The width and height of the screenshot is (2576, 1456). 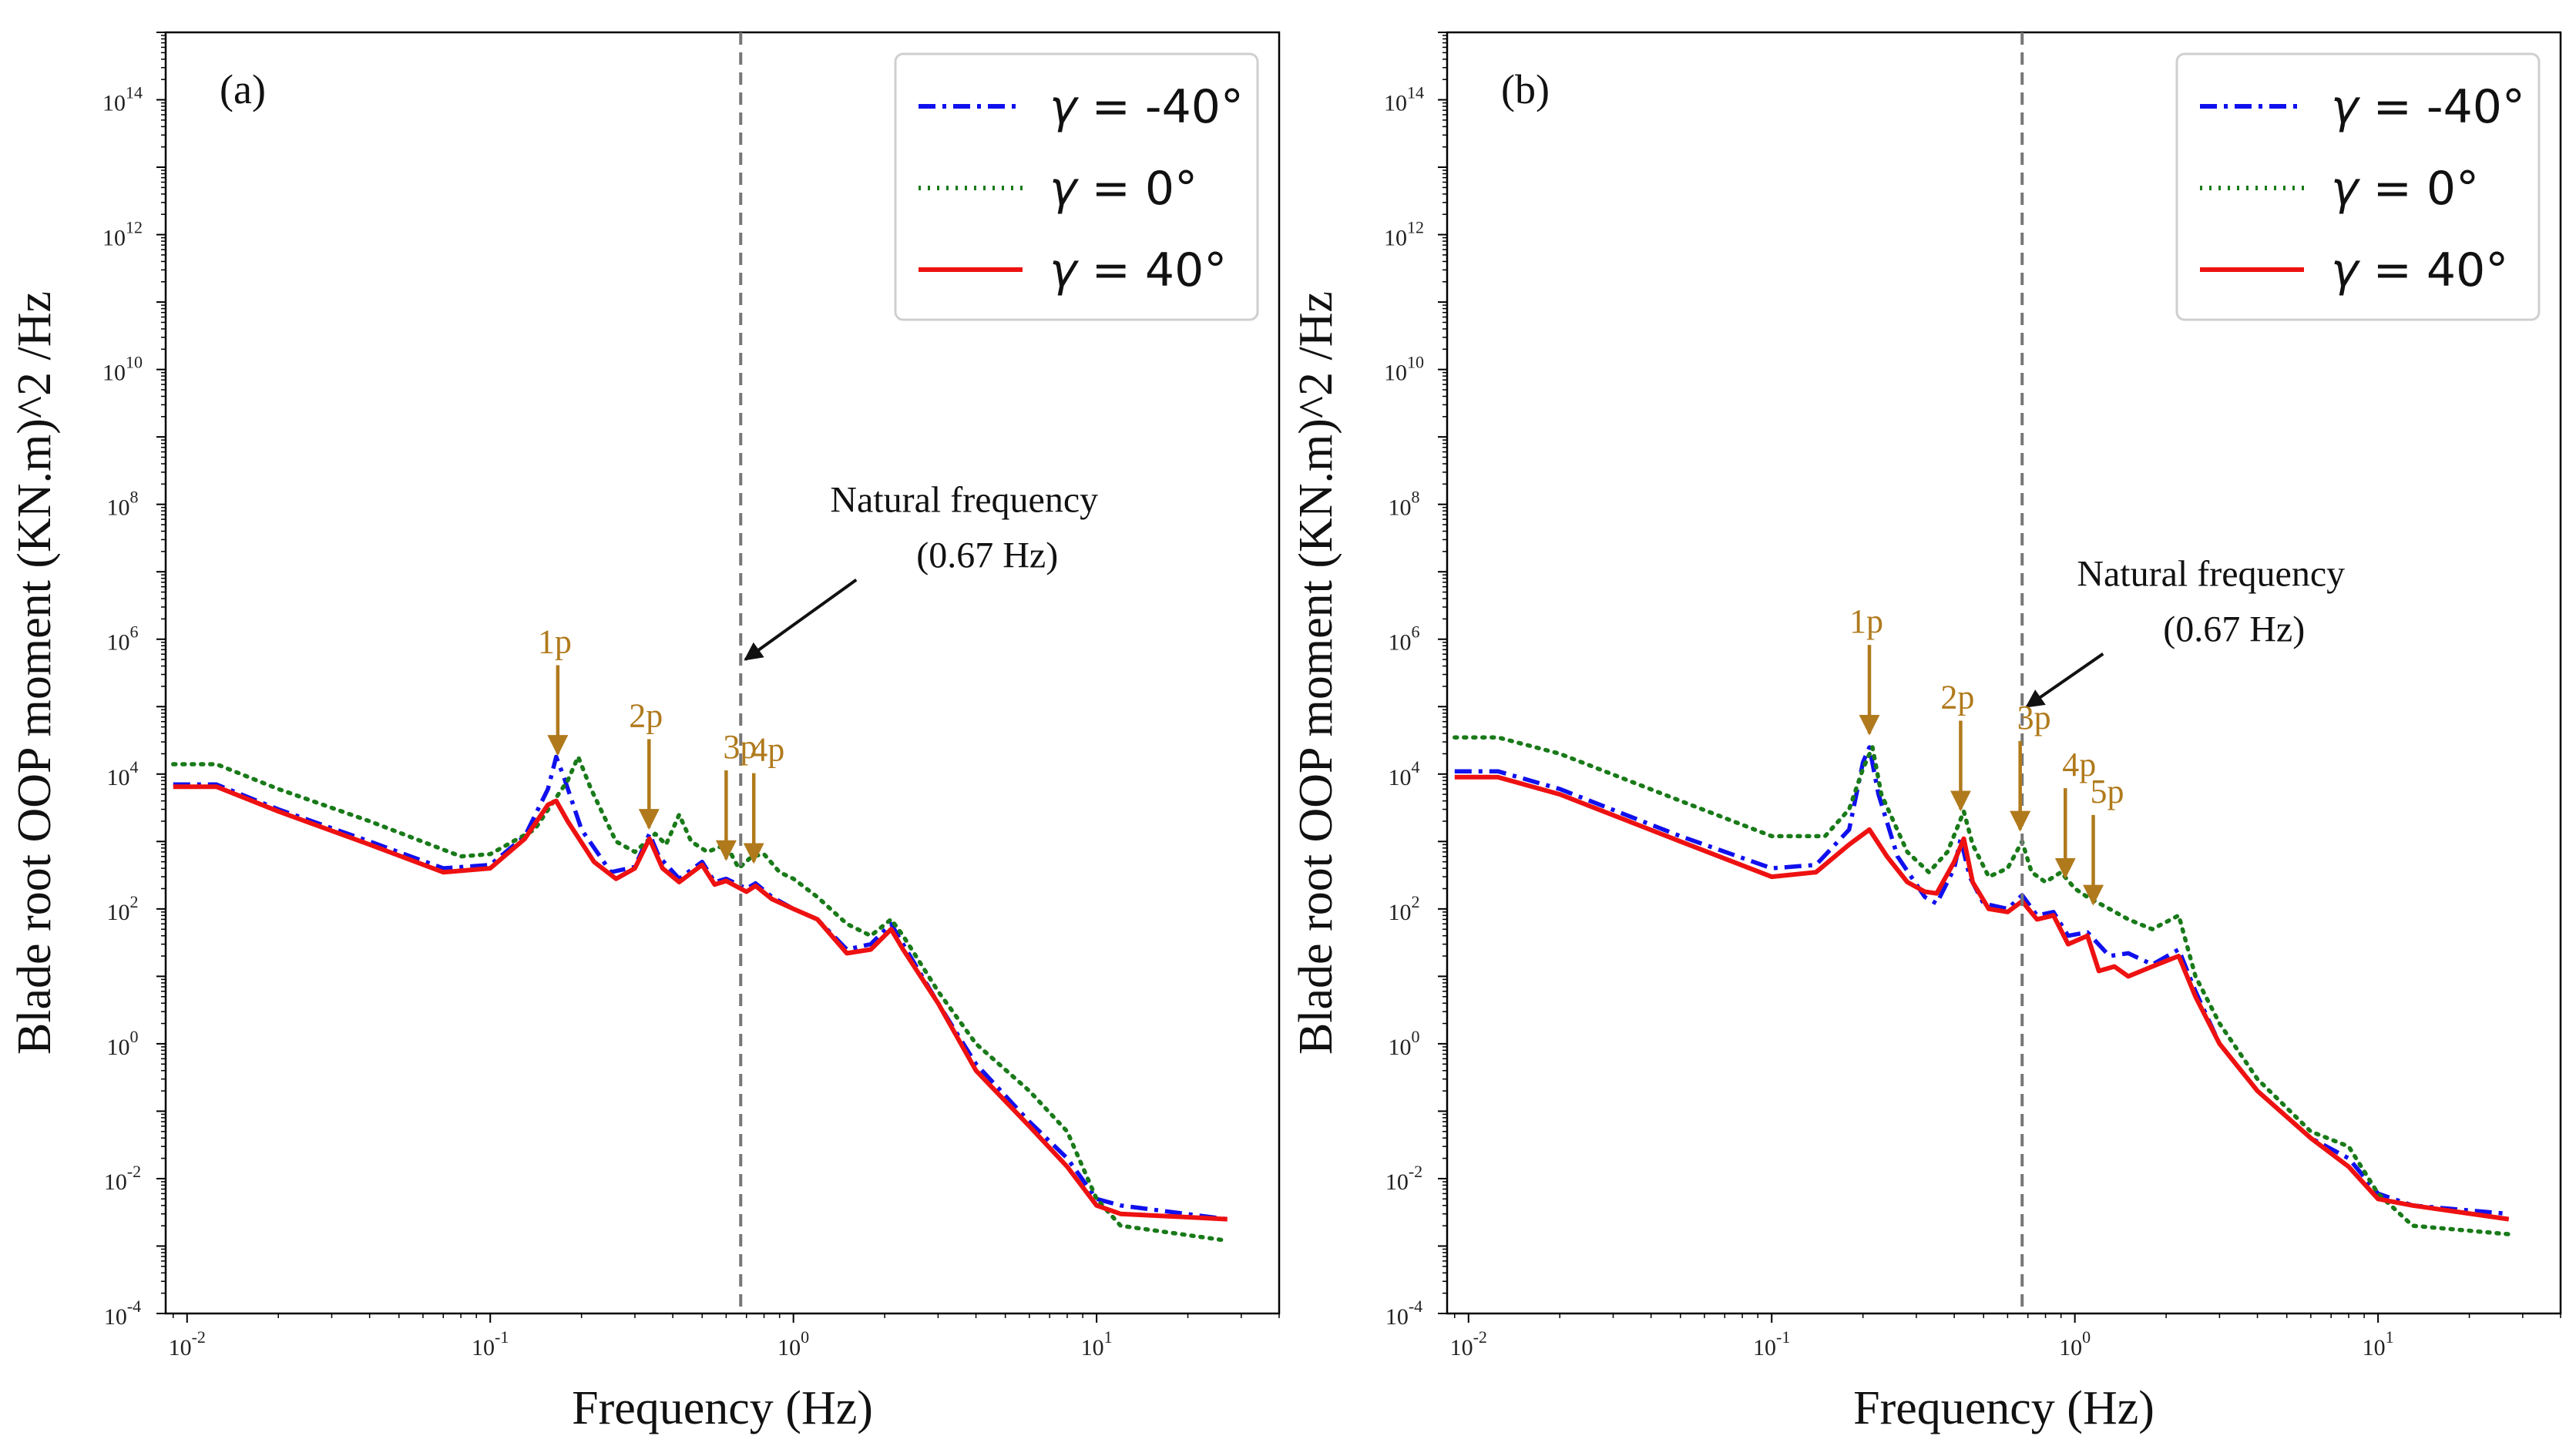 I want to click on harmonic-label-2p: 2p, so click(x=646, y=715).